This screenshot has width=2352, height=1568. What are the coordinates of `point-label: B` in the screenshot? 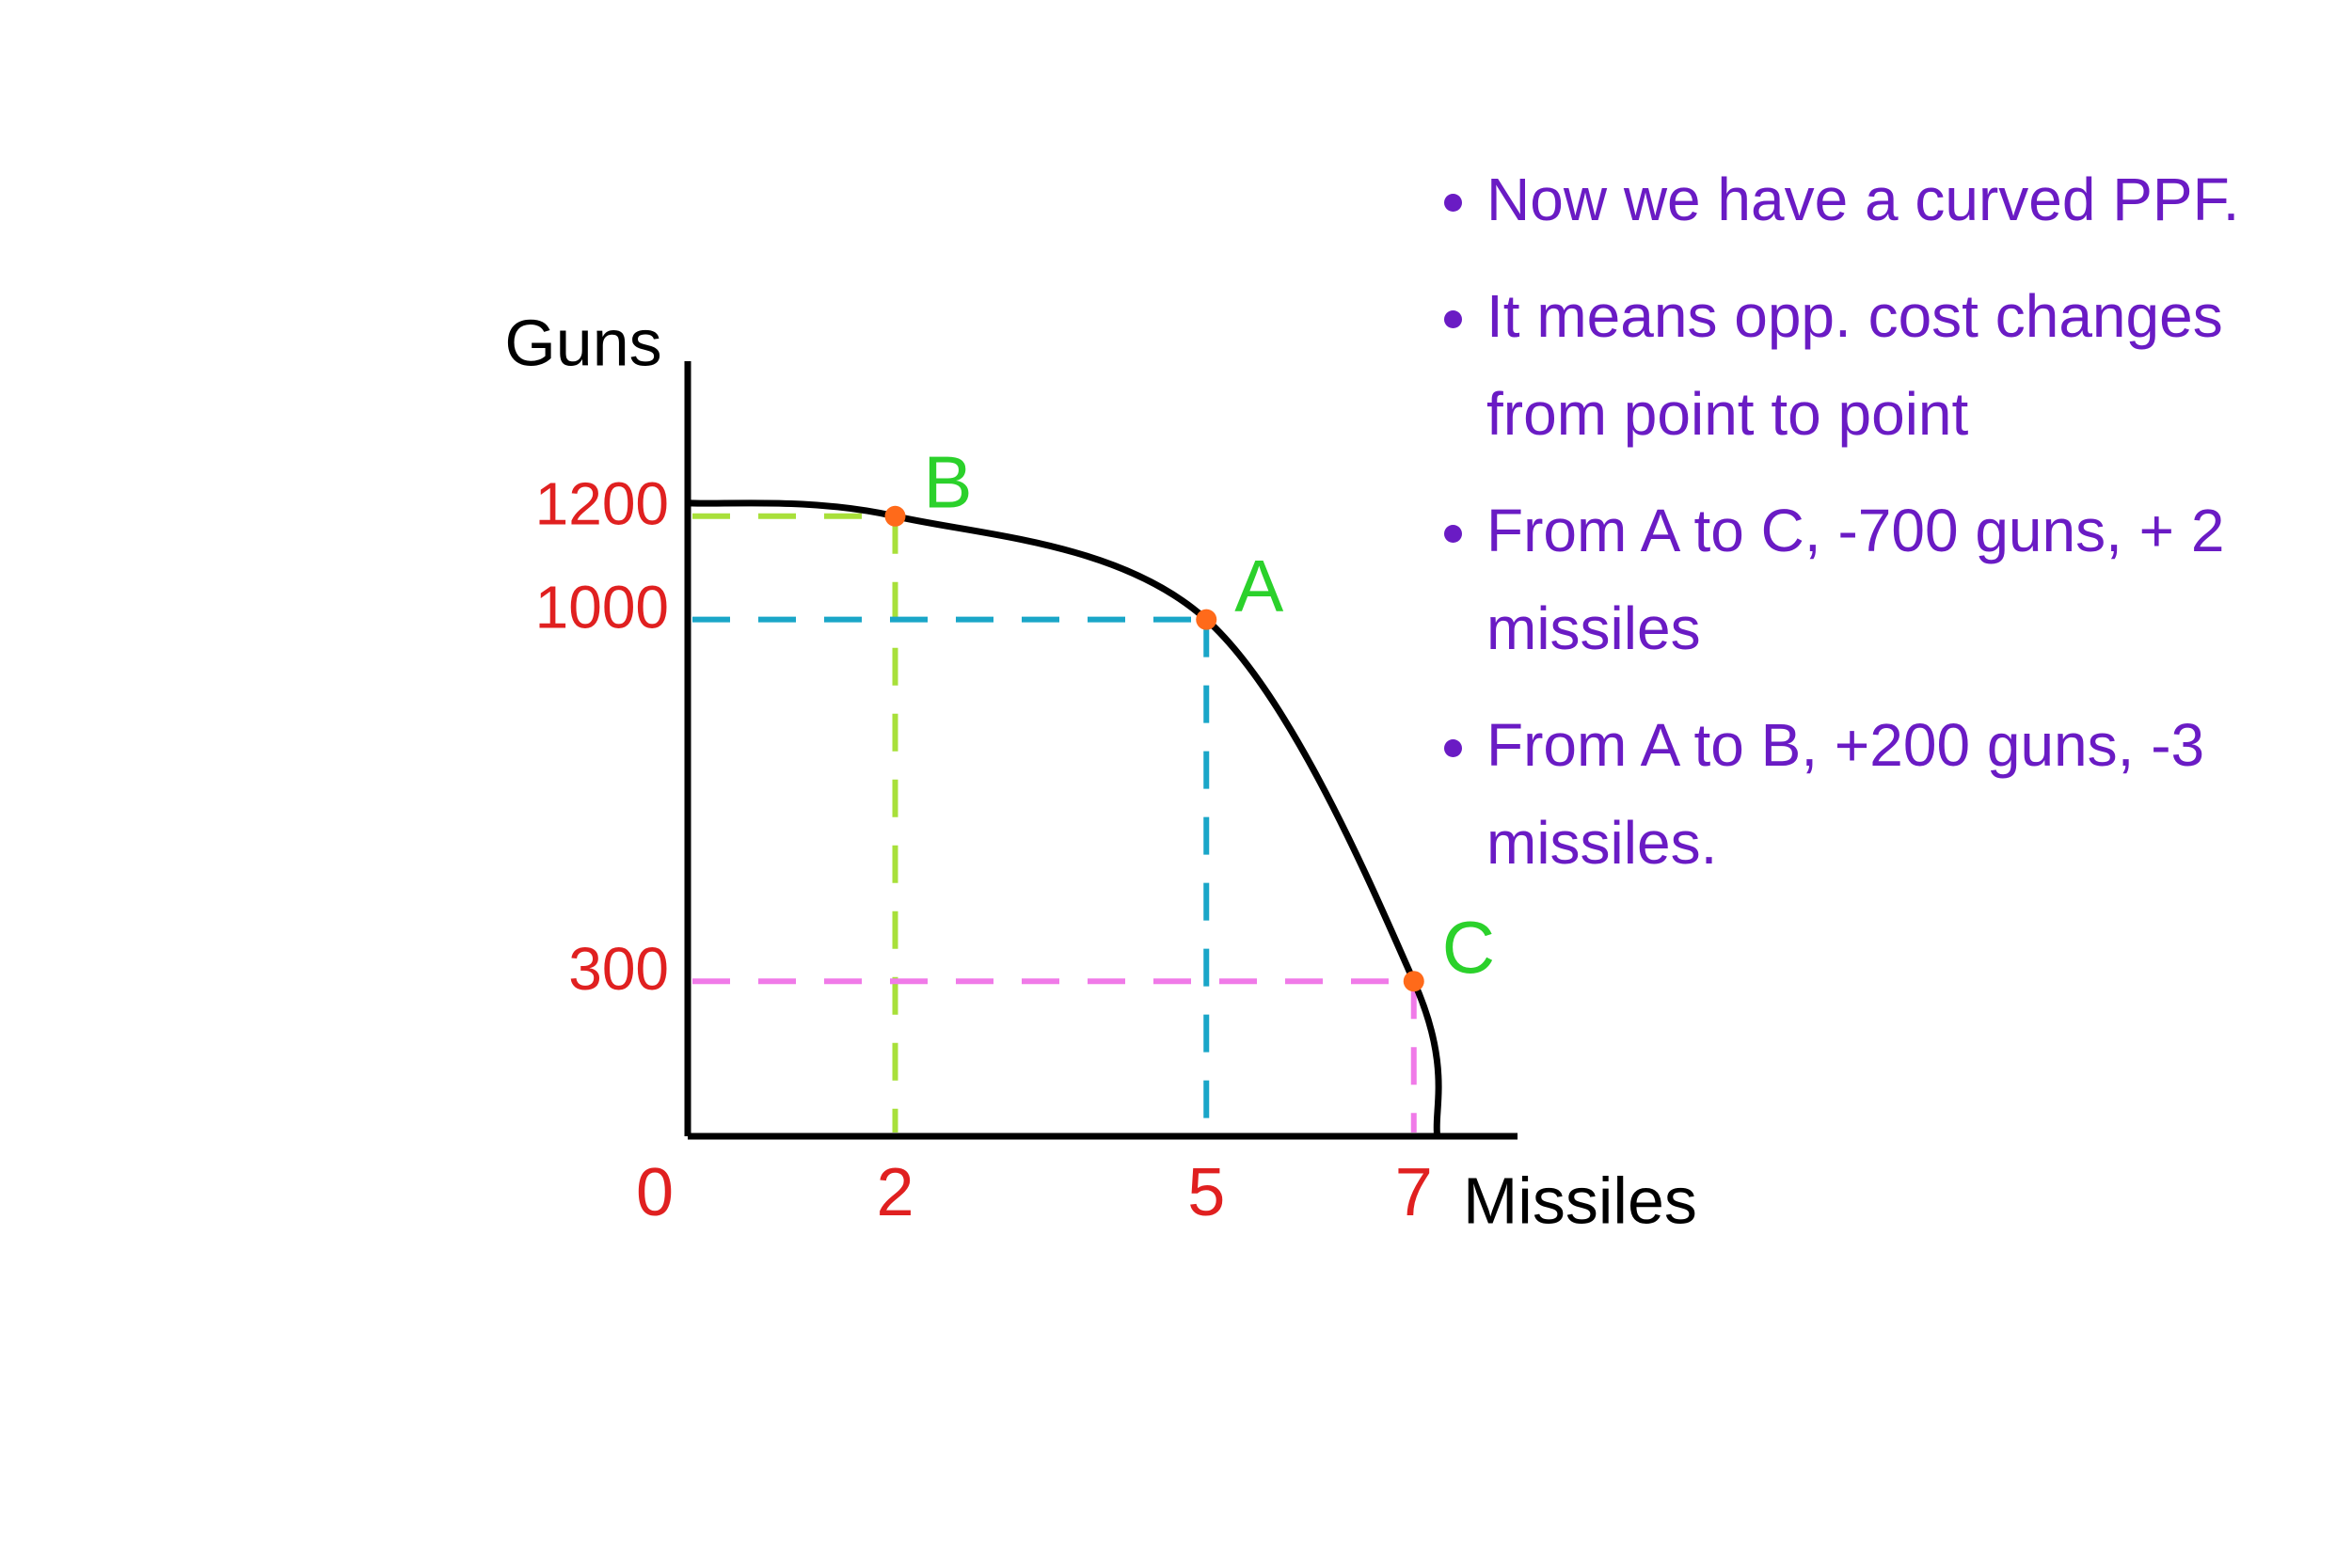 It's located at (948, 482).